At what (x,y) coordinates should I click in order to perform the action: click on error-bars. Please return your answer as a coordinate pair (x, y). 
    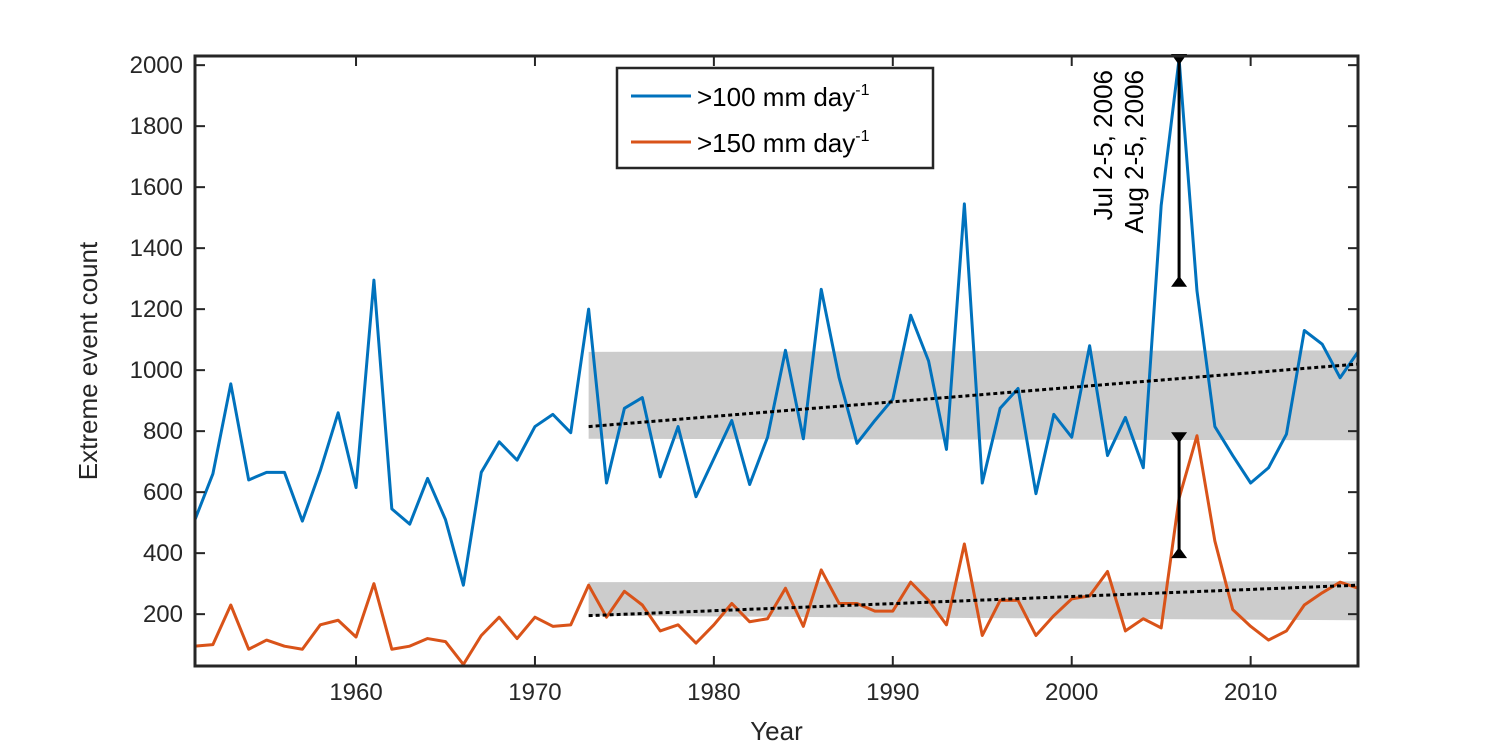
    Looking at the image, I should click on (1179, 306).